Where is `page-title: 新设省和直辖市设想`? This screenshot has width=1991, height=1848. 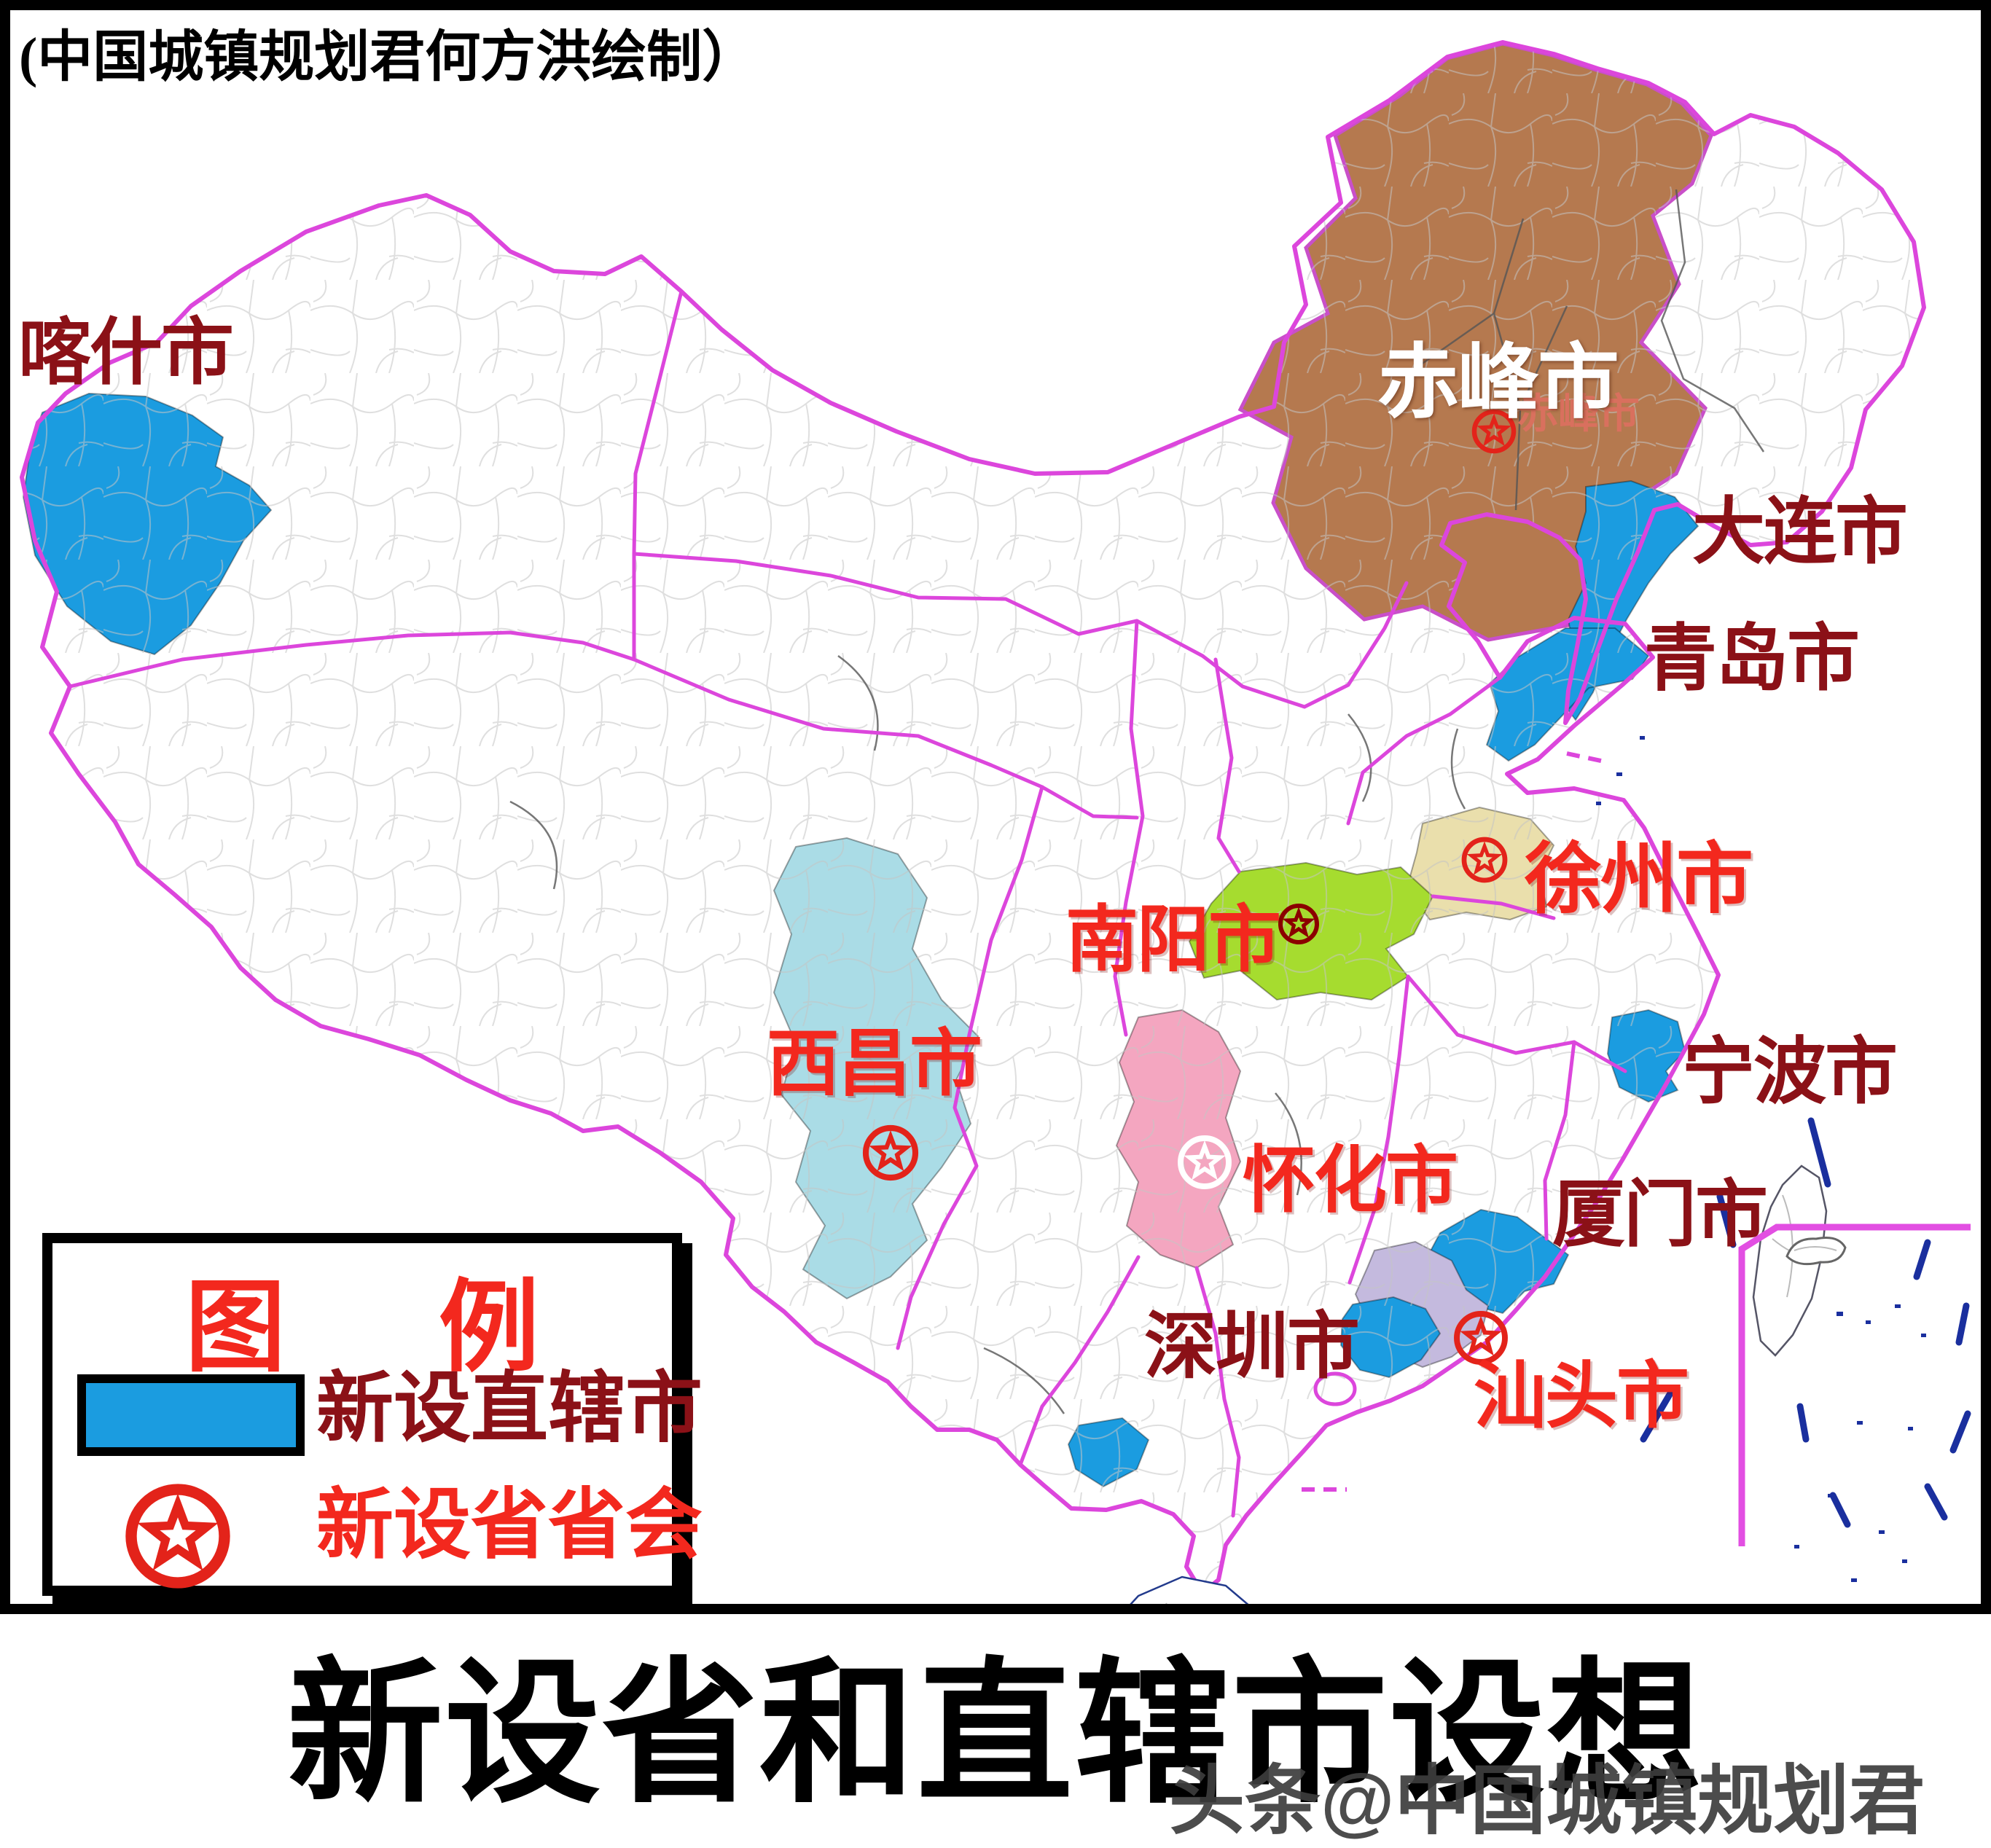
page-title: 新设省和直辖市设想 is located at coordinates (995, 1736).